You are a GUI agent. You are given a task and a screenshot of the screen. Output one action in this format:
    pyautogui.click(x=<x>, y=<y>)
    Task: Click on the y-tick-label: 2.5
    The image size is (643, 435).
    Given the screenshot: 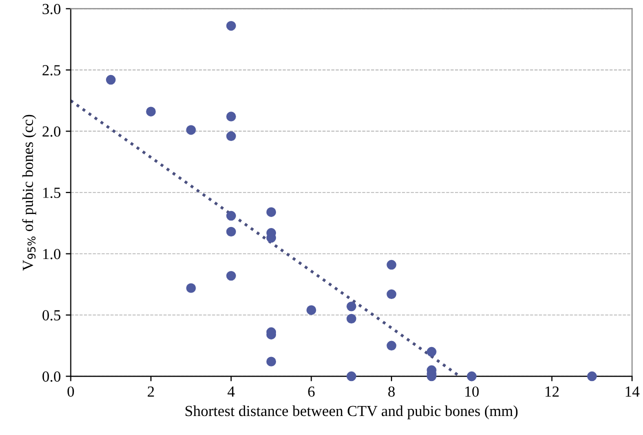 What is the action you would take?
    pyautogui.click(x=51, y=70)
    